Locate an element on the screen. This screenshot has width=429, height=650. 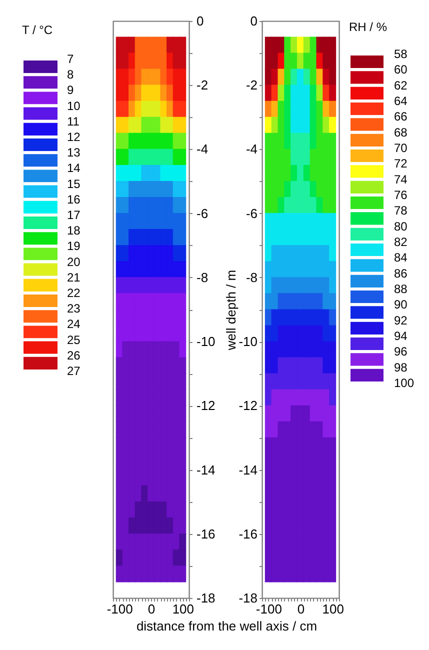
color-bar-label: 66 is located at coordinates (401, 117).